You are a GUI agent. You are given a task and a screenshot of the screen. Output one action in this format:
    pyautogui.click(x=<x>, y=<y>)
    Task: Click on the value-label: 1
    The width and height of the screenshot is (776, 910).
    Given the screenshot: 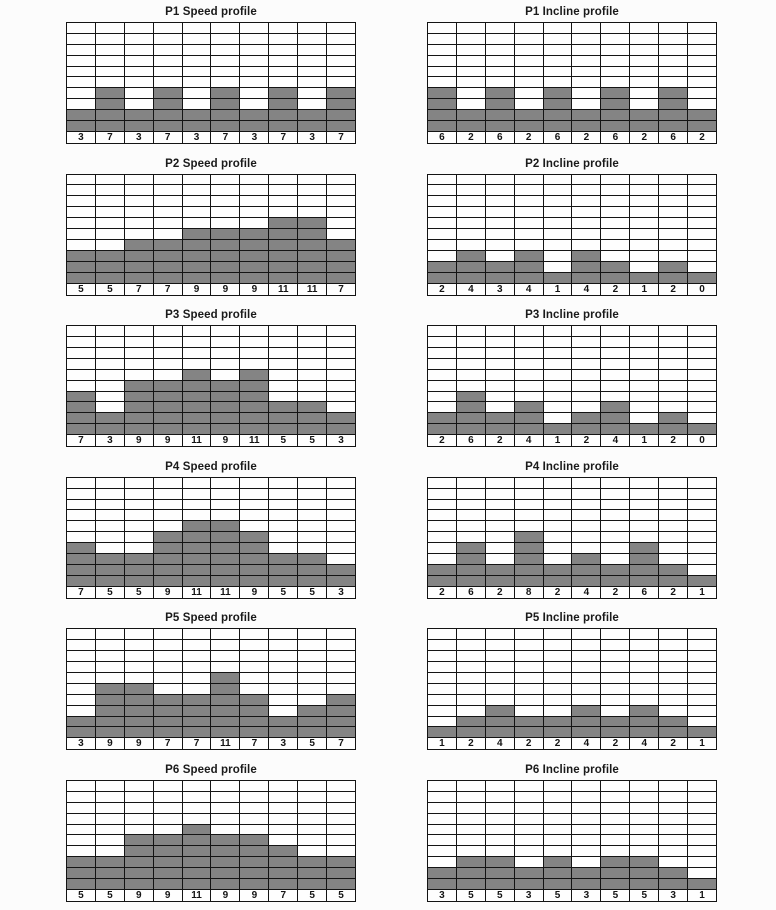 What is the action you would take?
    pyautogui.click(x=702, y=592)
    